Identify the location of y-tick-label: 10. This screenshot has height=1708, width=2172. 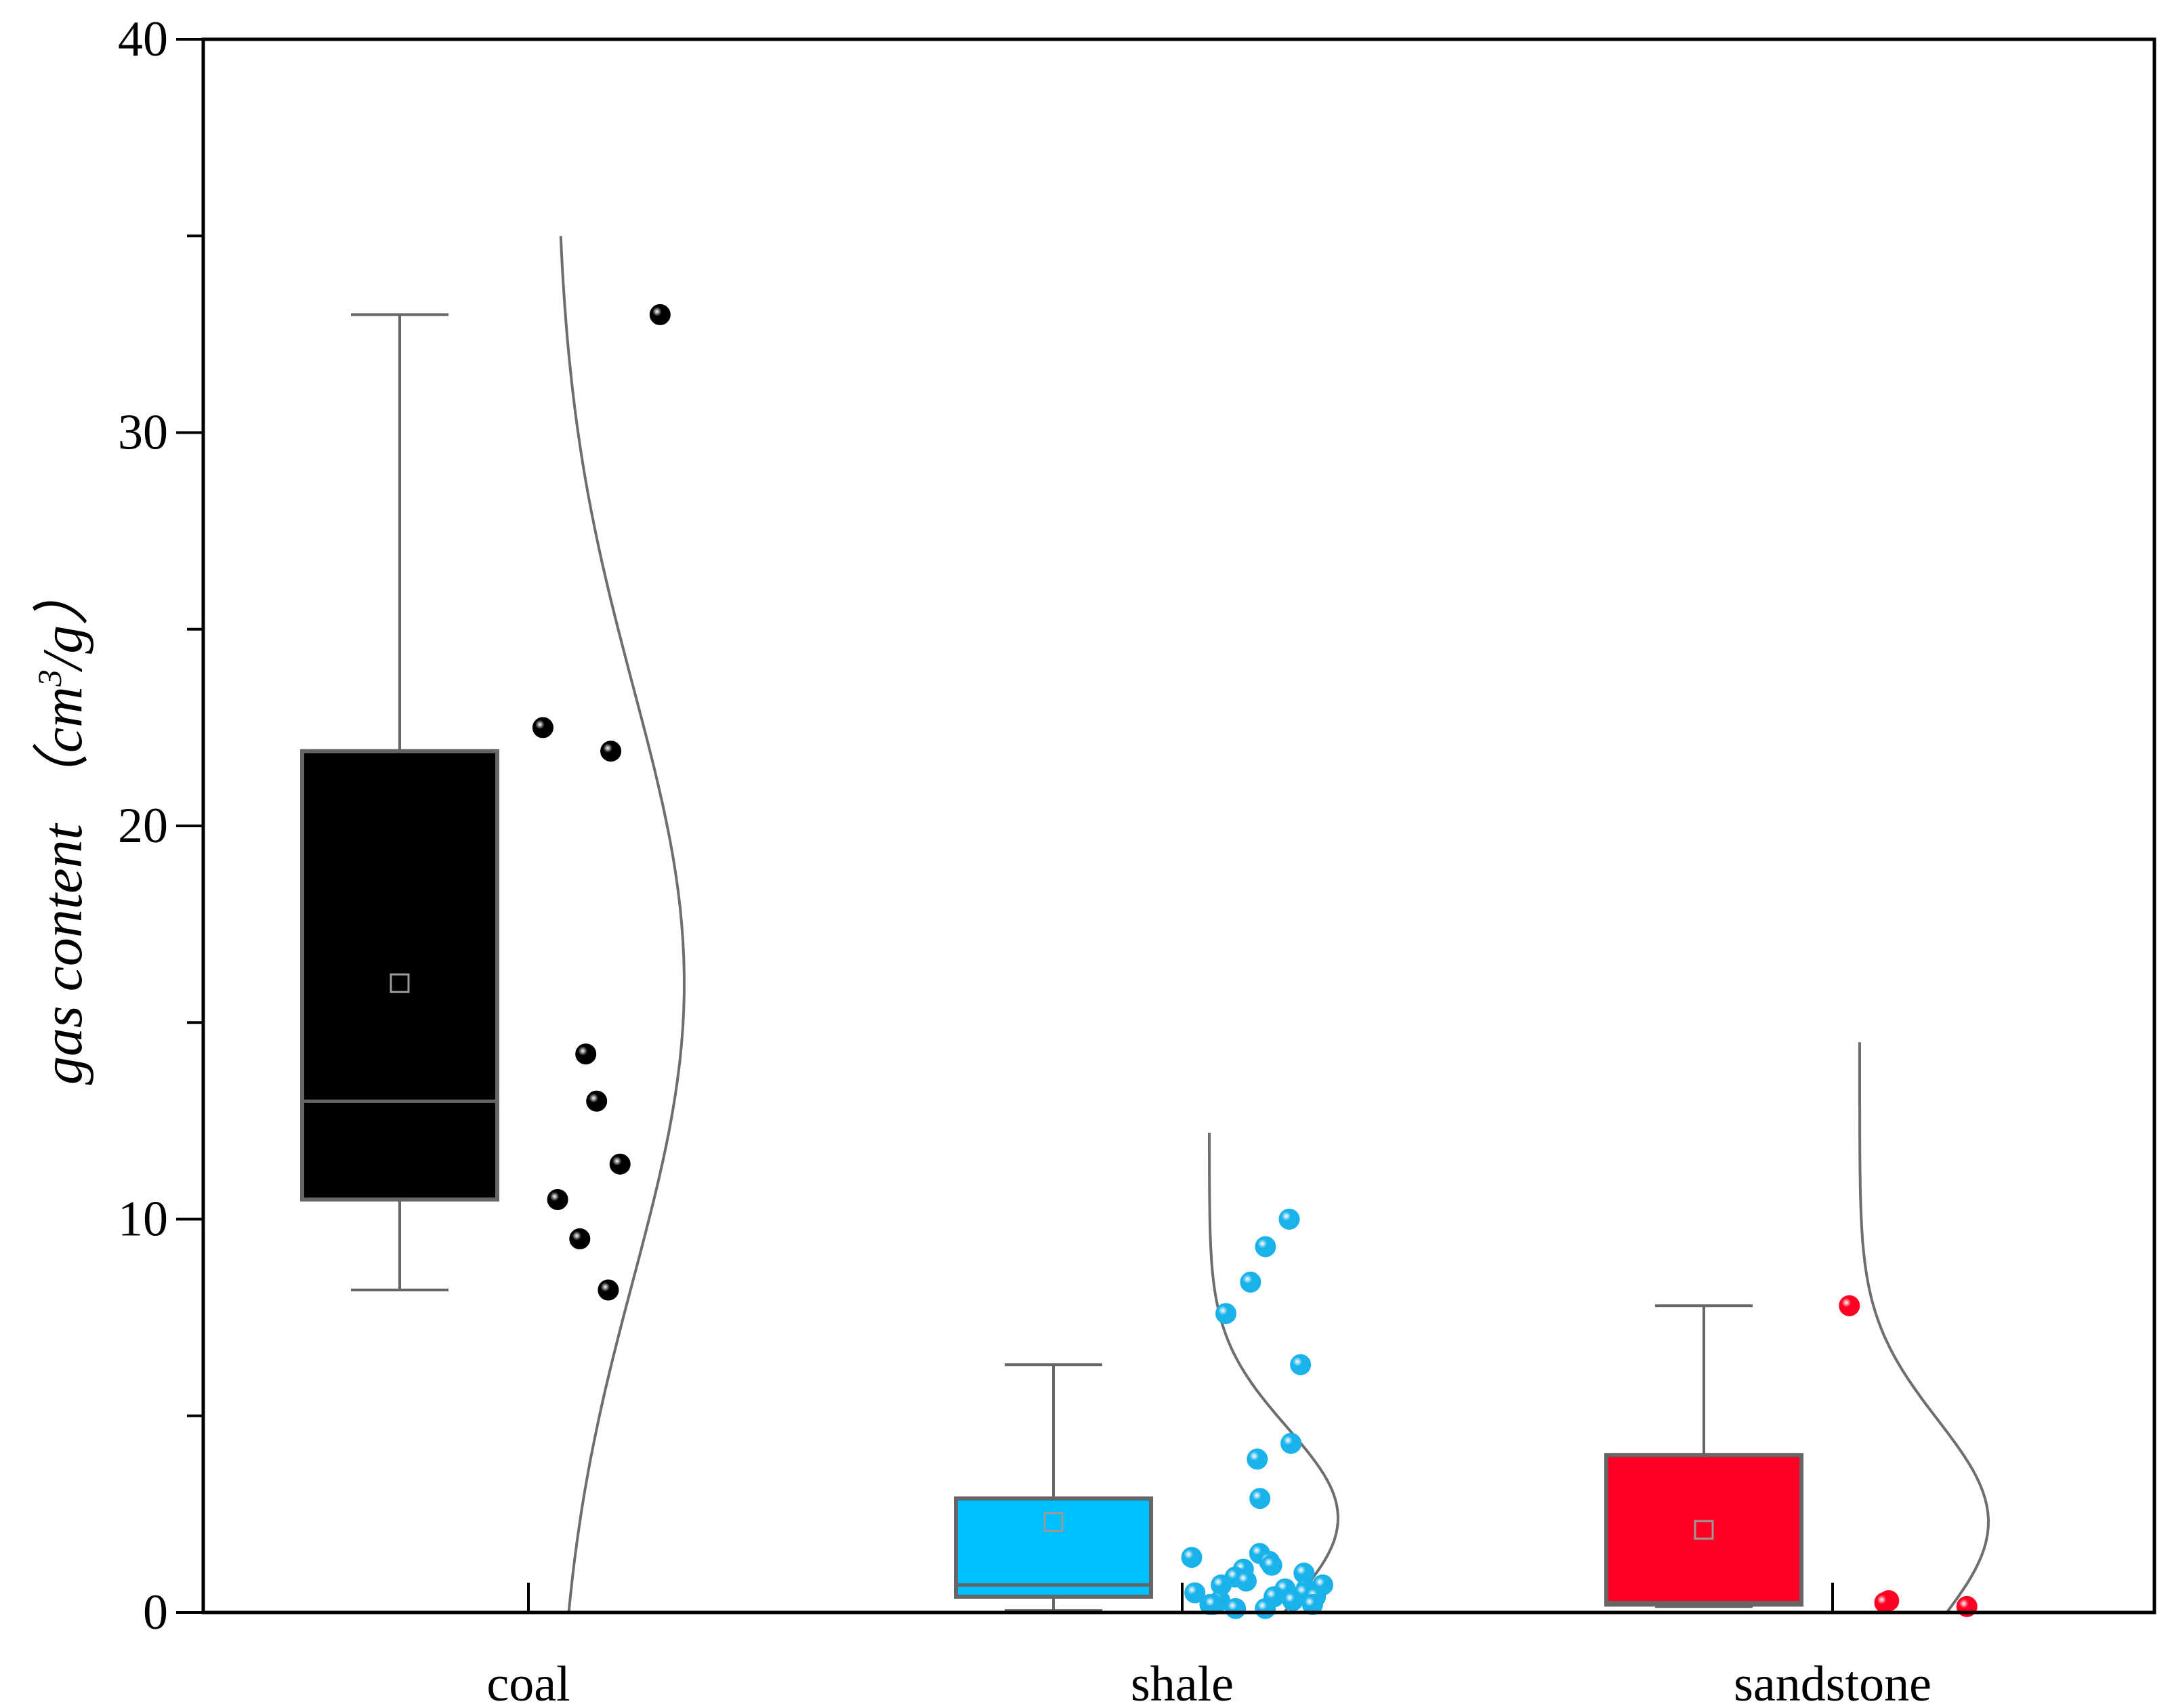
(143, 1219).